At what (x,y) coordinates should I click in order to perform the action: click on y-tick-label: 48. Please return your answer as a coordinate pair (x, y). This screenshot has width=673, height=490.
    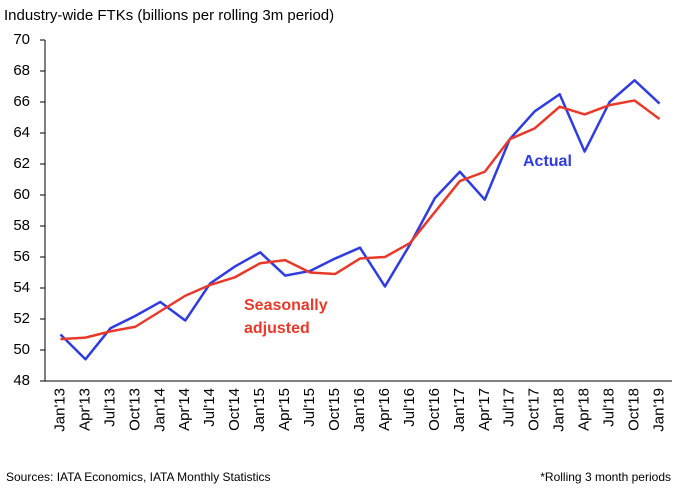
    Looking at the image, I should click on (21, 380).